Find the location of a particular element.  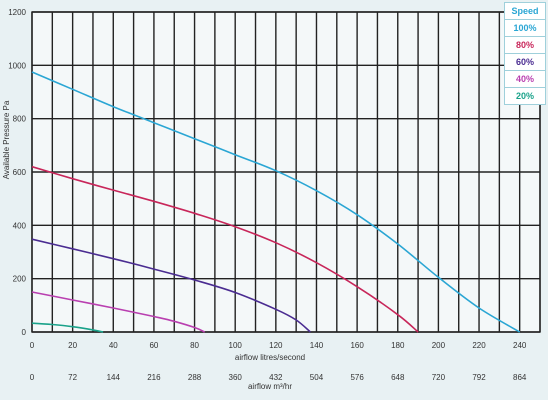

legend-item-80: 80% is located at coordinates (525, 44).